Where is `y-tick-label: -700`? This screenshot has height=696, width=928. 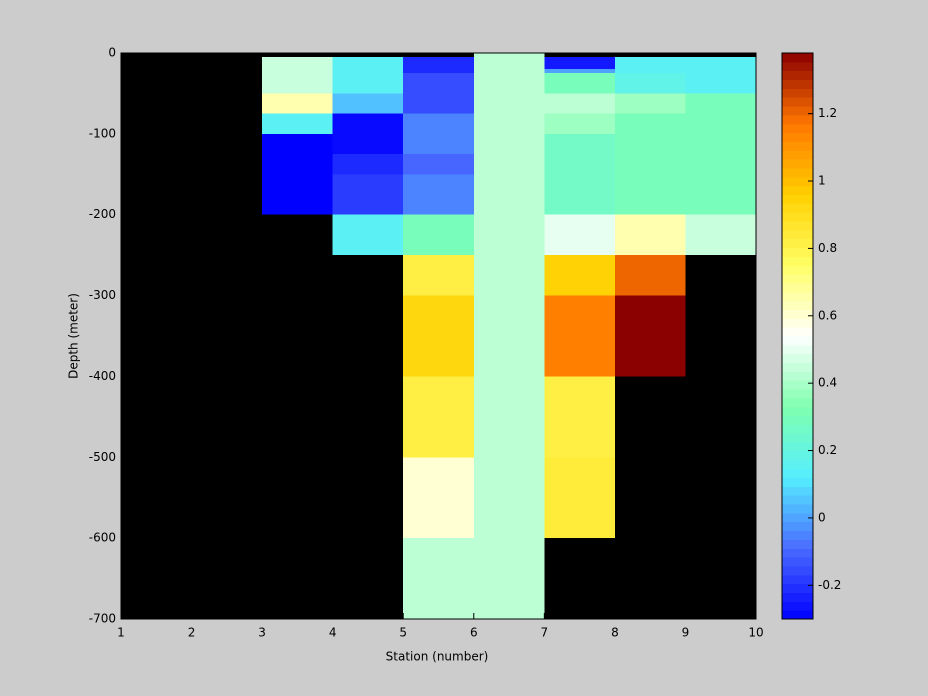
y-tick-label: -700 is located at coordinates (102, 619).